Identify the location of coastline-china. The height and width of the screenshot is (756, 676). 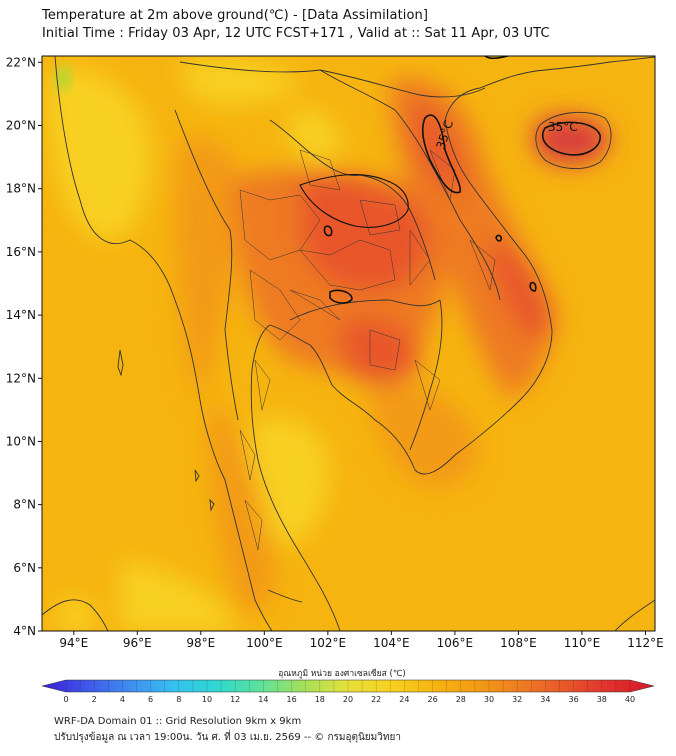
(567, 72).